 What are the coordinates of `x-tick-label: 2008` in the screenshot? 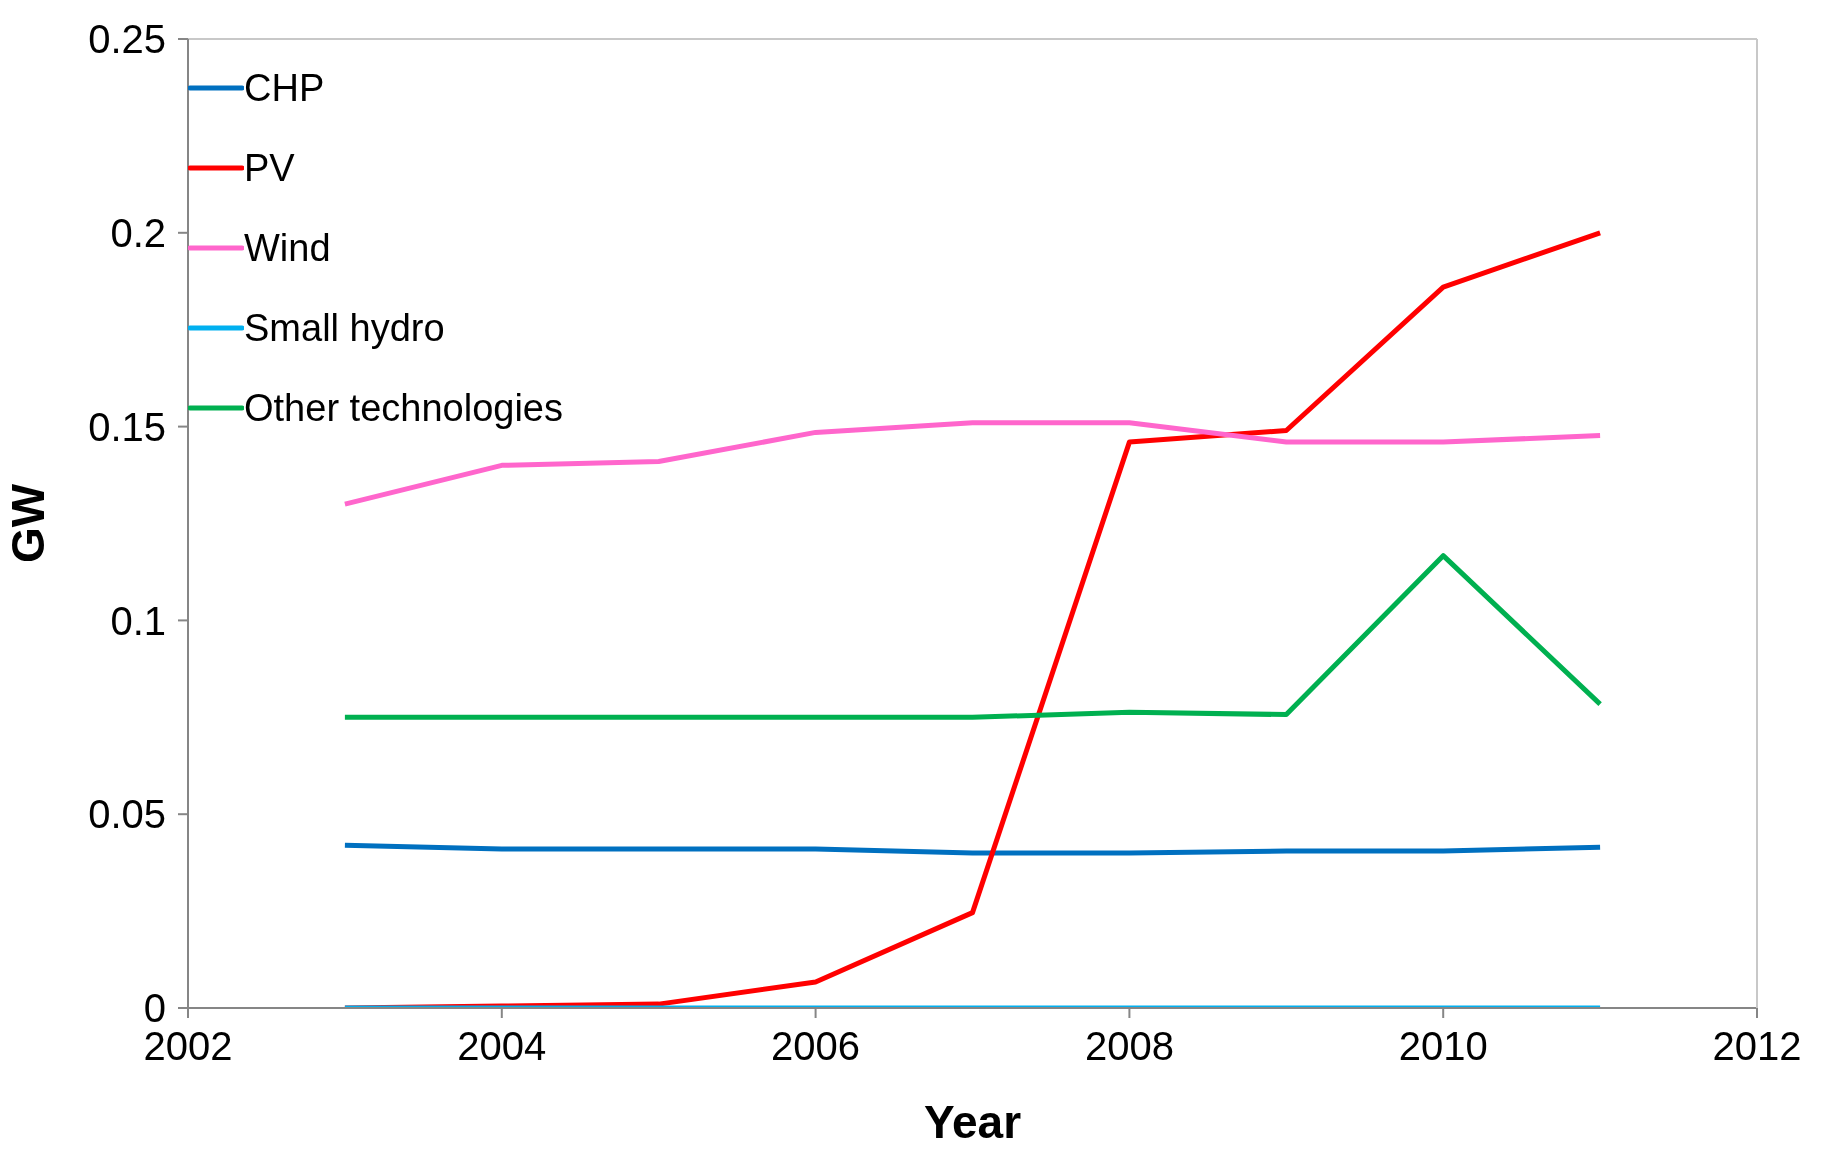 It's located at (1129, 1046).